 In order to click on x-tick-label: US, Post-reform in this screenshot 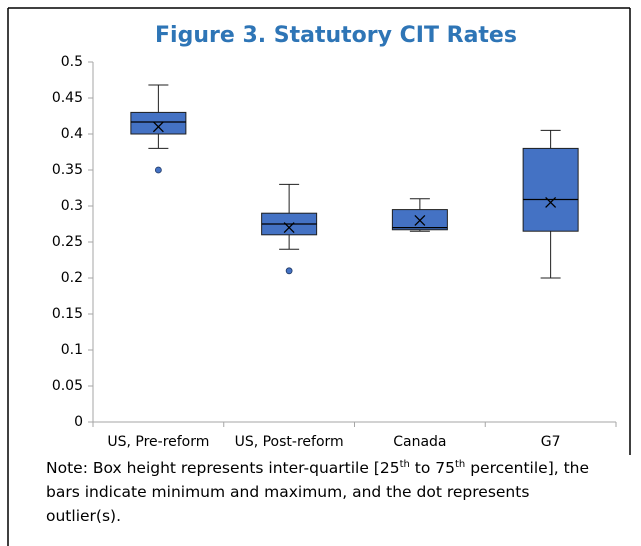, I will do `click(289, 442)`.